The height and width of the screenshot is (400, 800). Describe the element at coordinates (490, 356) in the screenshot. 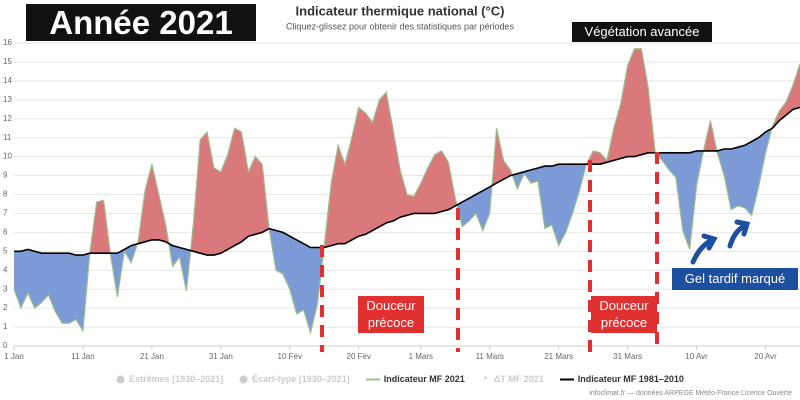

I see `x-tick-label: 11 Mars` at that location.